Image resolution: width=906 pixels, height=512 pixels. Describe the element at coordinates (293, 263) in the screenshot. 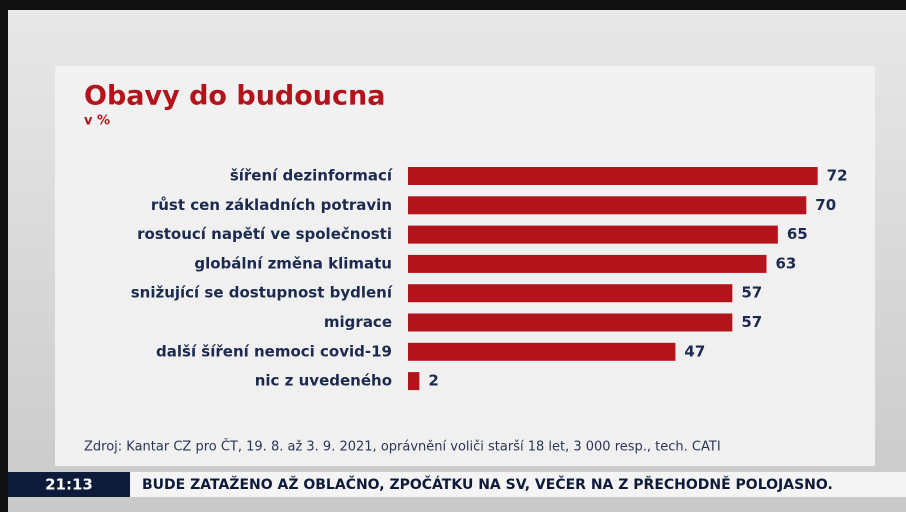

I see `category-label: globální změna klimatu` at that location.